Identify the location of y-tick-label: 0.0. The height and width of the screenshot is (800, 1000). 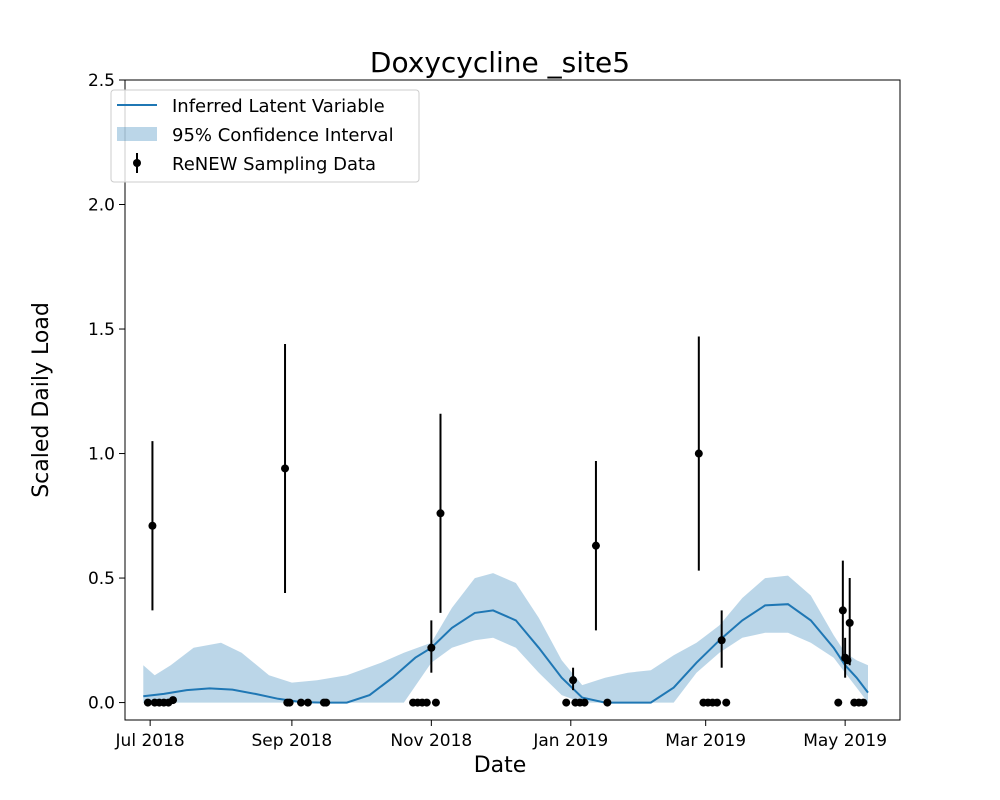
(101, 704).